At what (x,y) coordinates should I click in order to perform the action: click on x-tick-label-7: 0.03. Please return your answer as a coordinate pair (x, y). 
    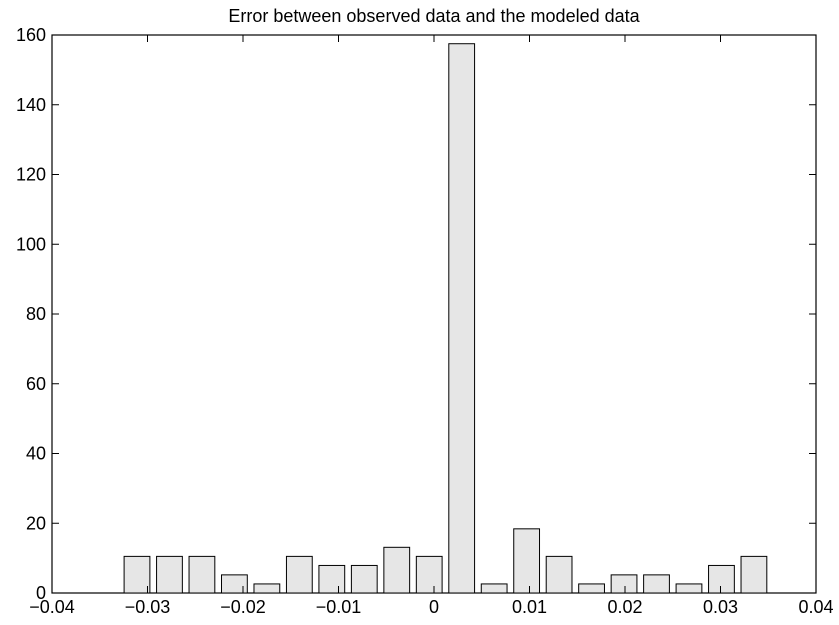
    Looking at the image, I should click on (720, 607).